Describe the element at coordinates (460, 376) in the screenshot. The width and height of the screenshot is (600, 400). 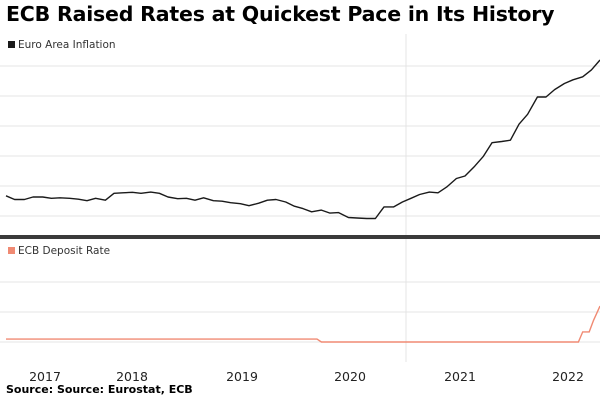
I see `x-tick-label-2021: 2021` at that location.